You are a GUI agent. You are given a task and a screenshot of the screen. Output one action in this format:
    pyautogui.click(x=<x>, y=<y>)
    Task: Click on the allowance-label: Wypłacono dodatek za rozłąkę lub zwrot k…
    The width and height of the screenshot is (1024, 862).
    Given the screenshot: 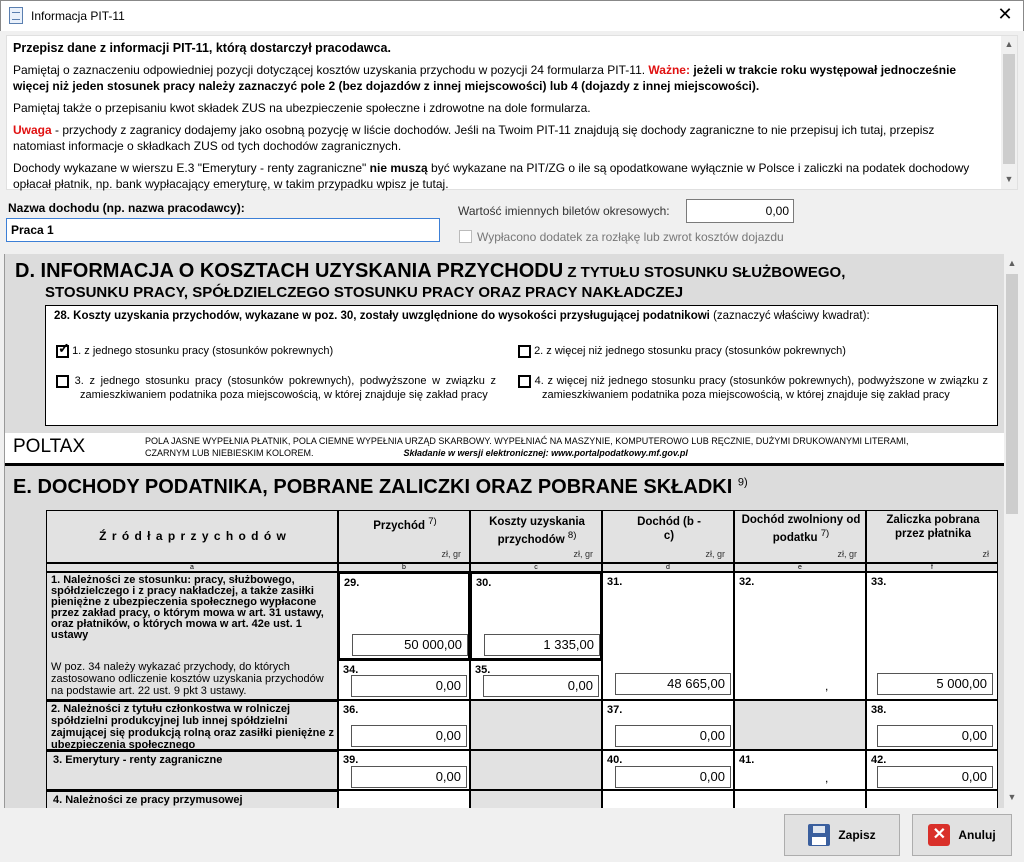 What is the action you would take?
    pyautogui.click(x=630, y=237)
    